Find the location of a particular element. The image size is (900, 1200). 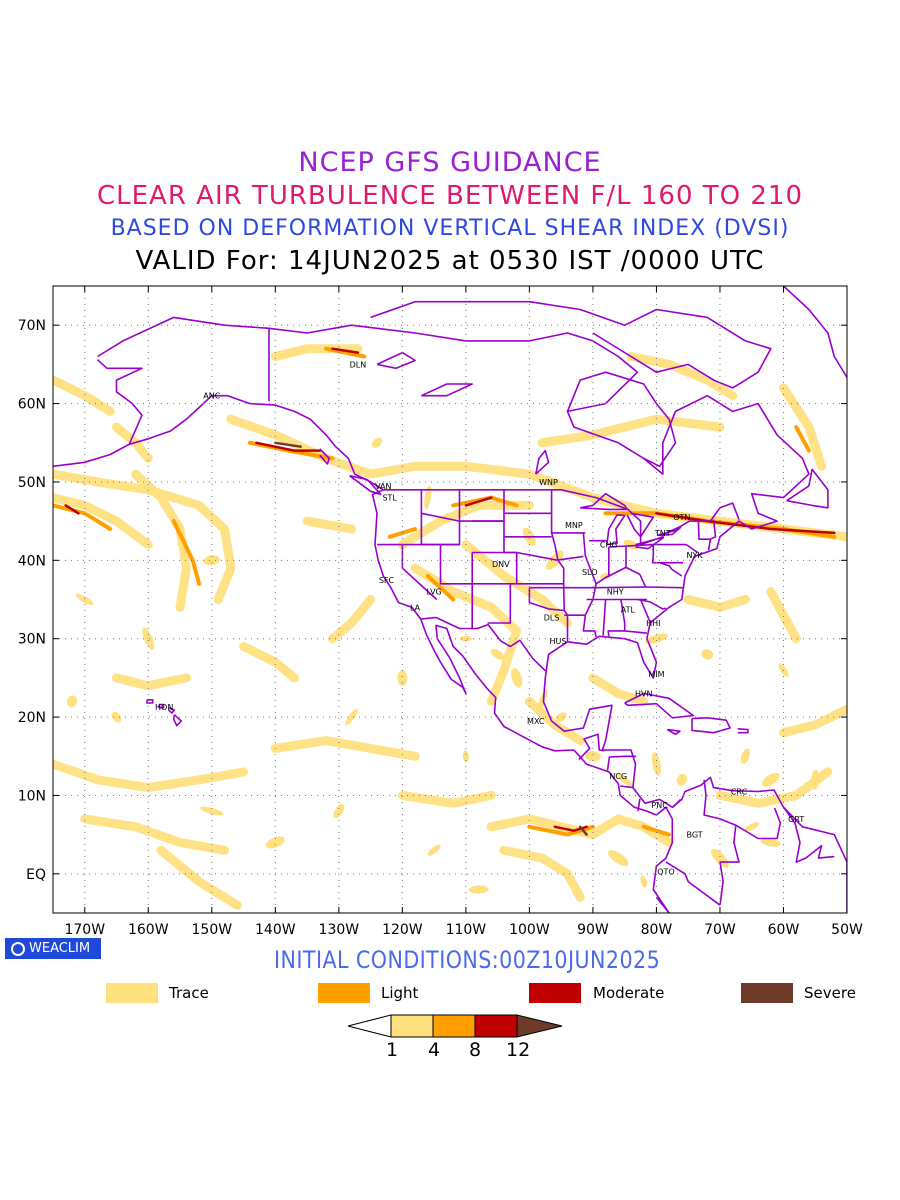

legend-label-moderate: Moderate is located at coordinates (629, 993).